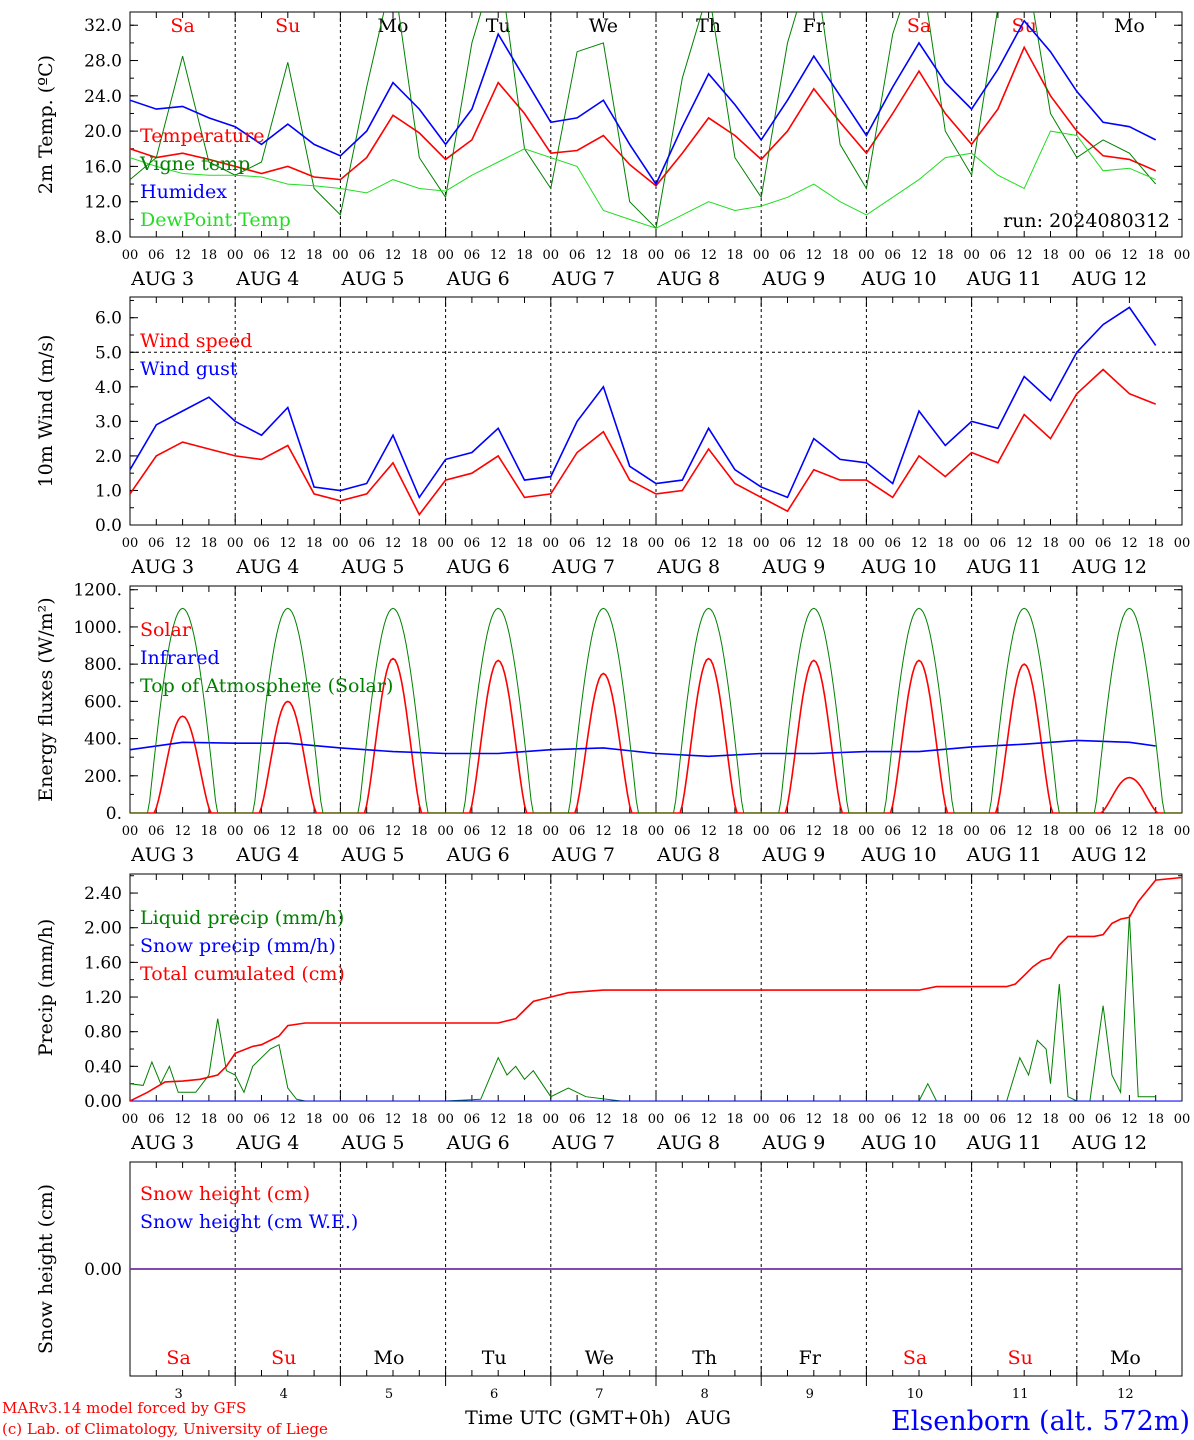  I want to click on legend-infrared: Infrared, so click(180, 658).